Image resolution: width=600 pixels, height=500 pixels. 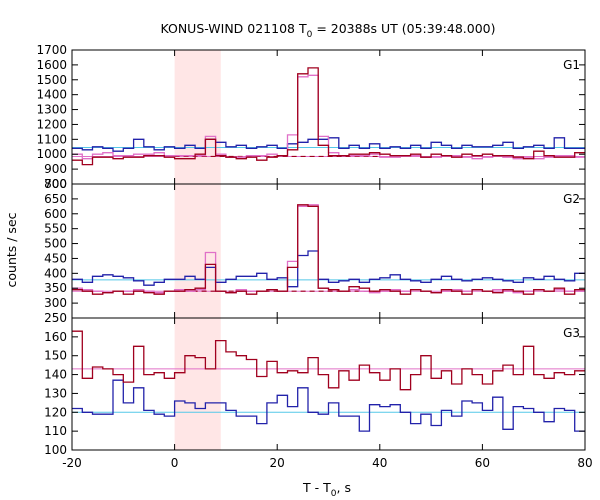 What do you see at coordinates (482, 463) in the screenshot?
I see `x-tick-label: 60` at bounding box center [482, 463].